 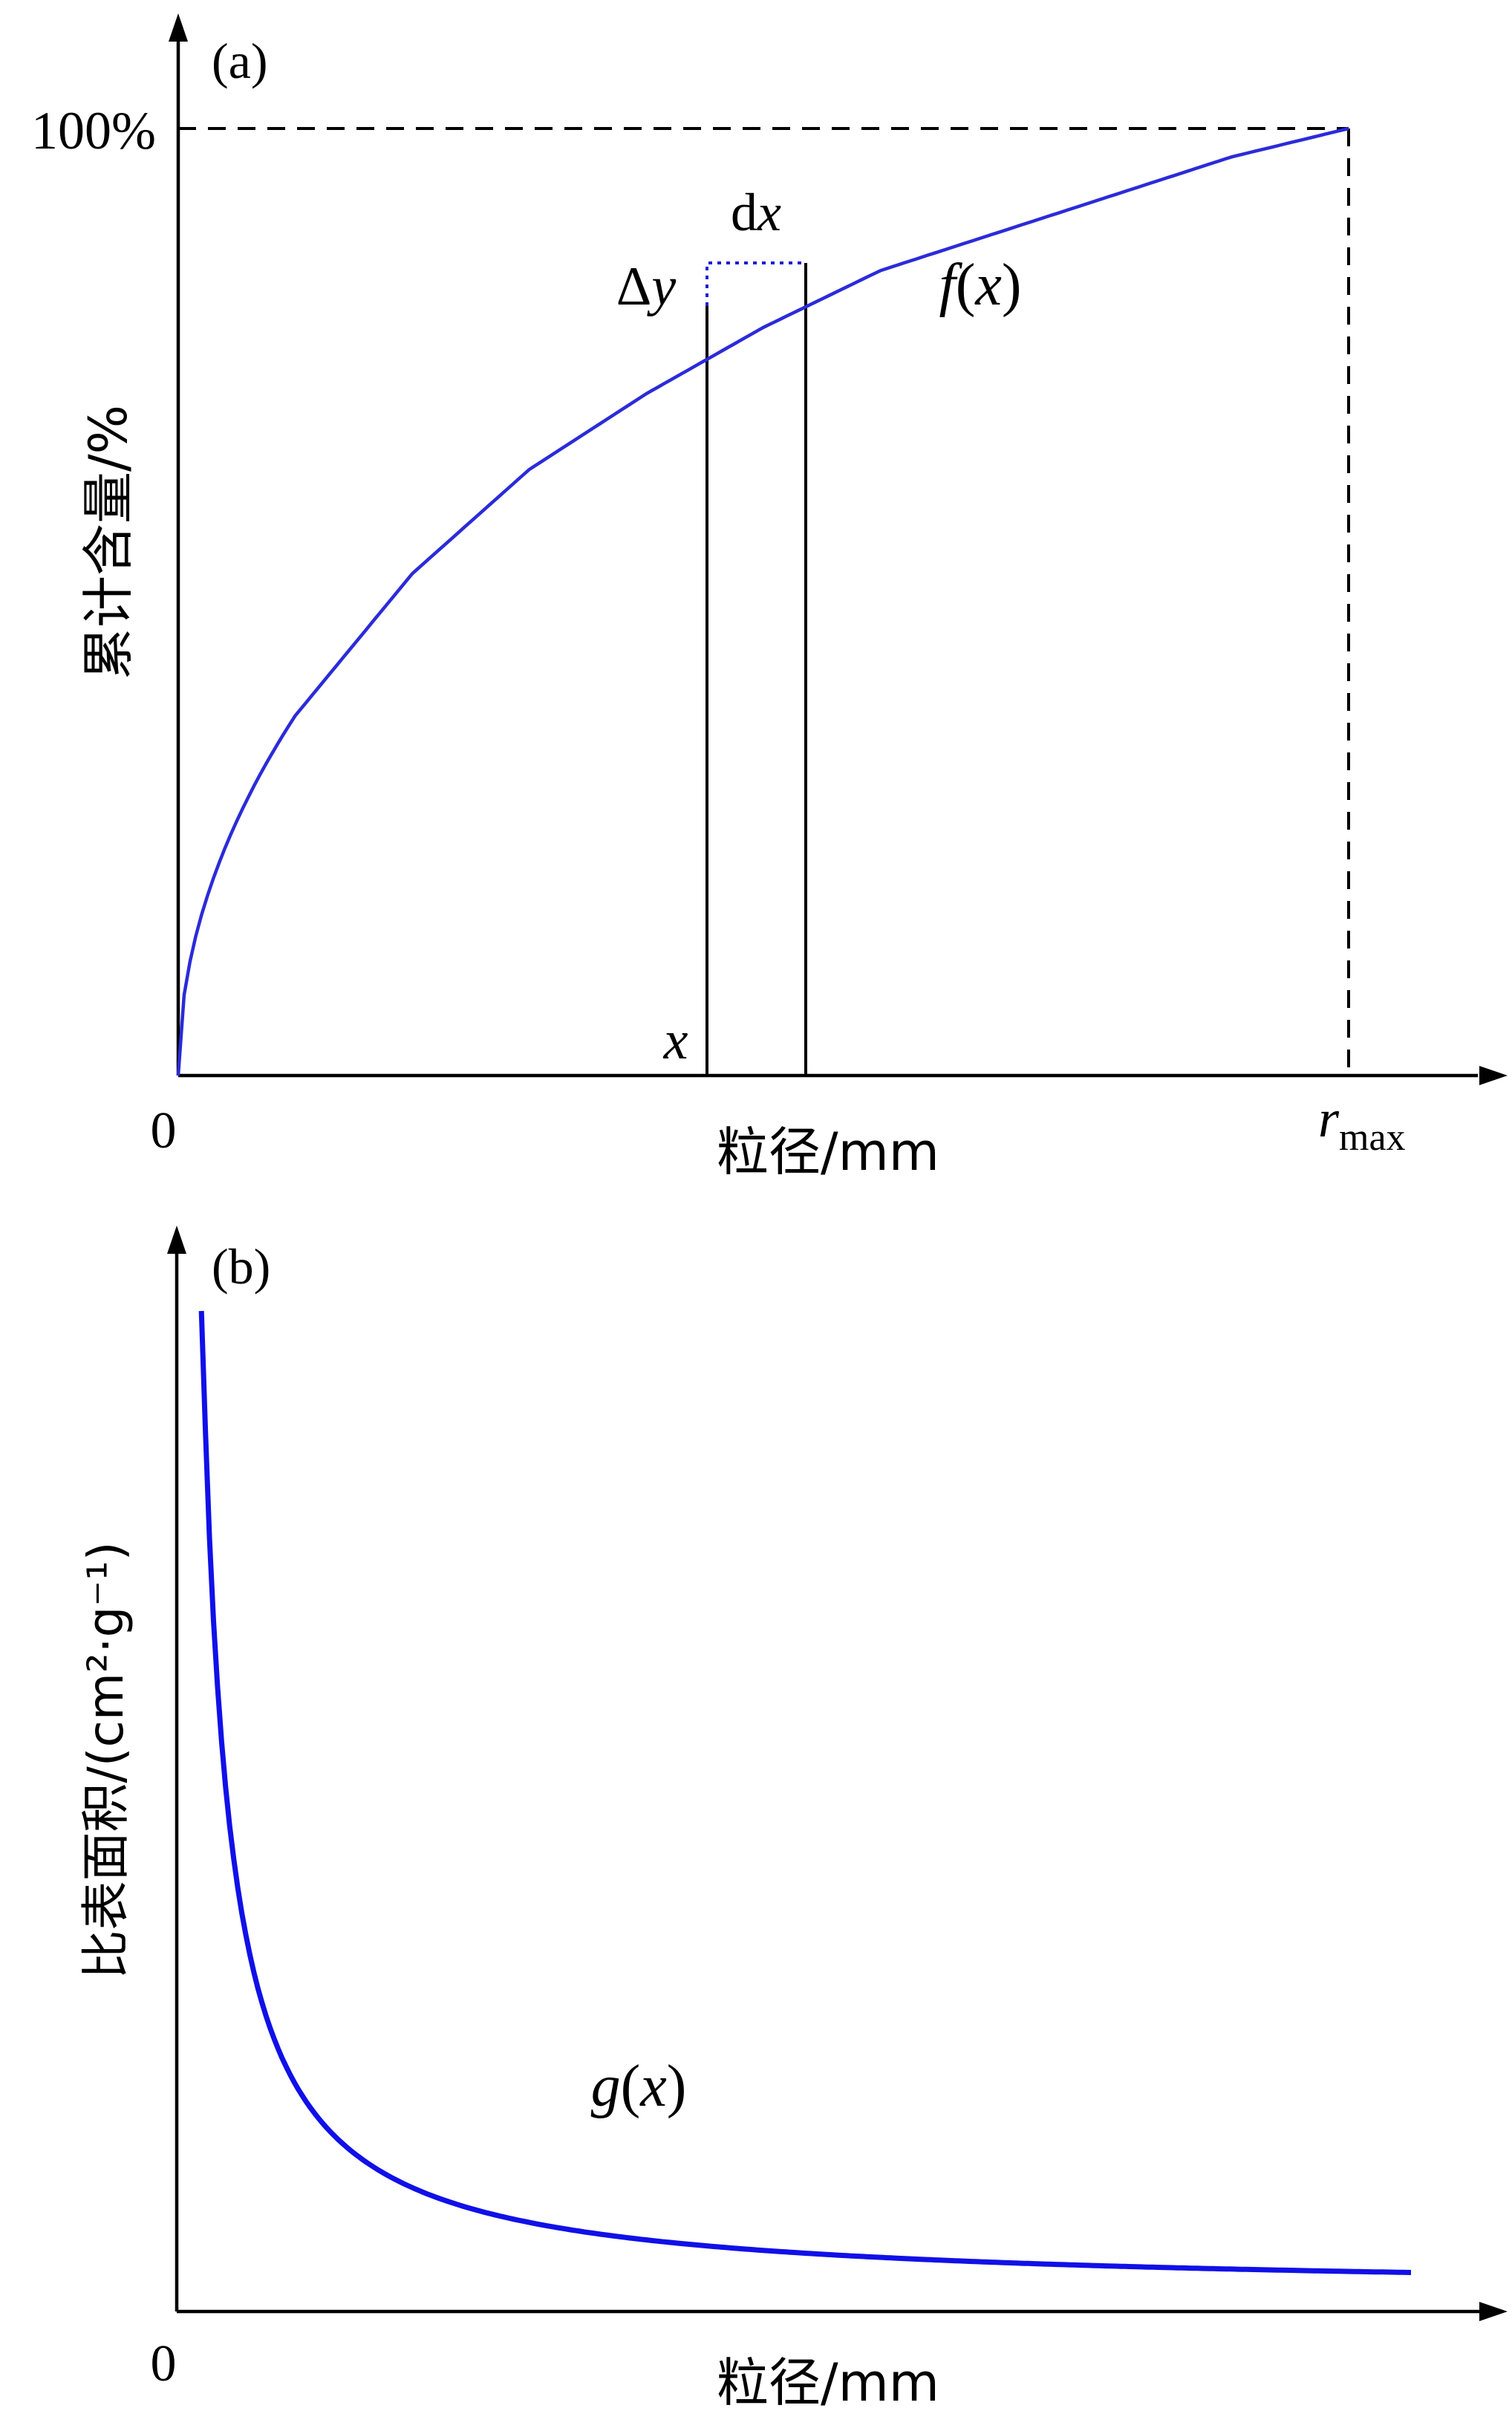 I want to click on panel-a-x-end-main: r, so click(x=1329, y=1118).